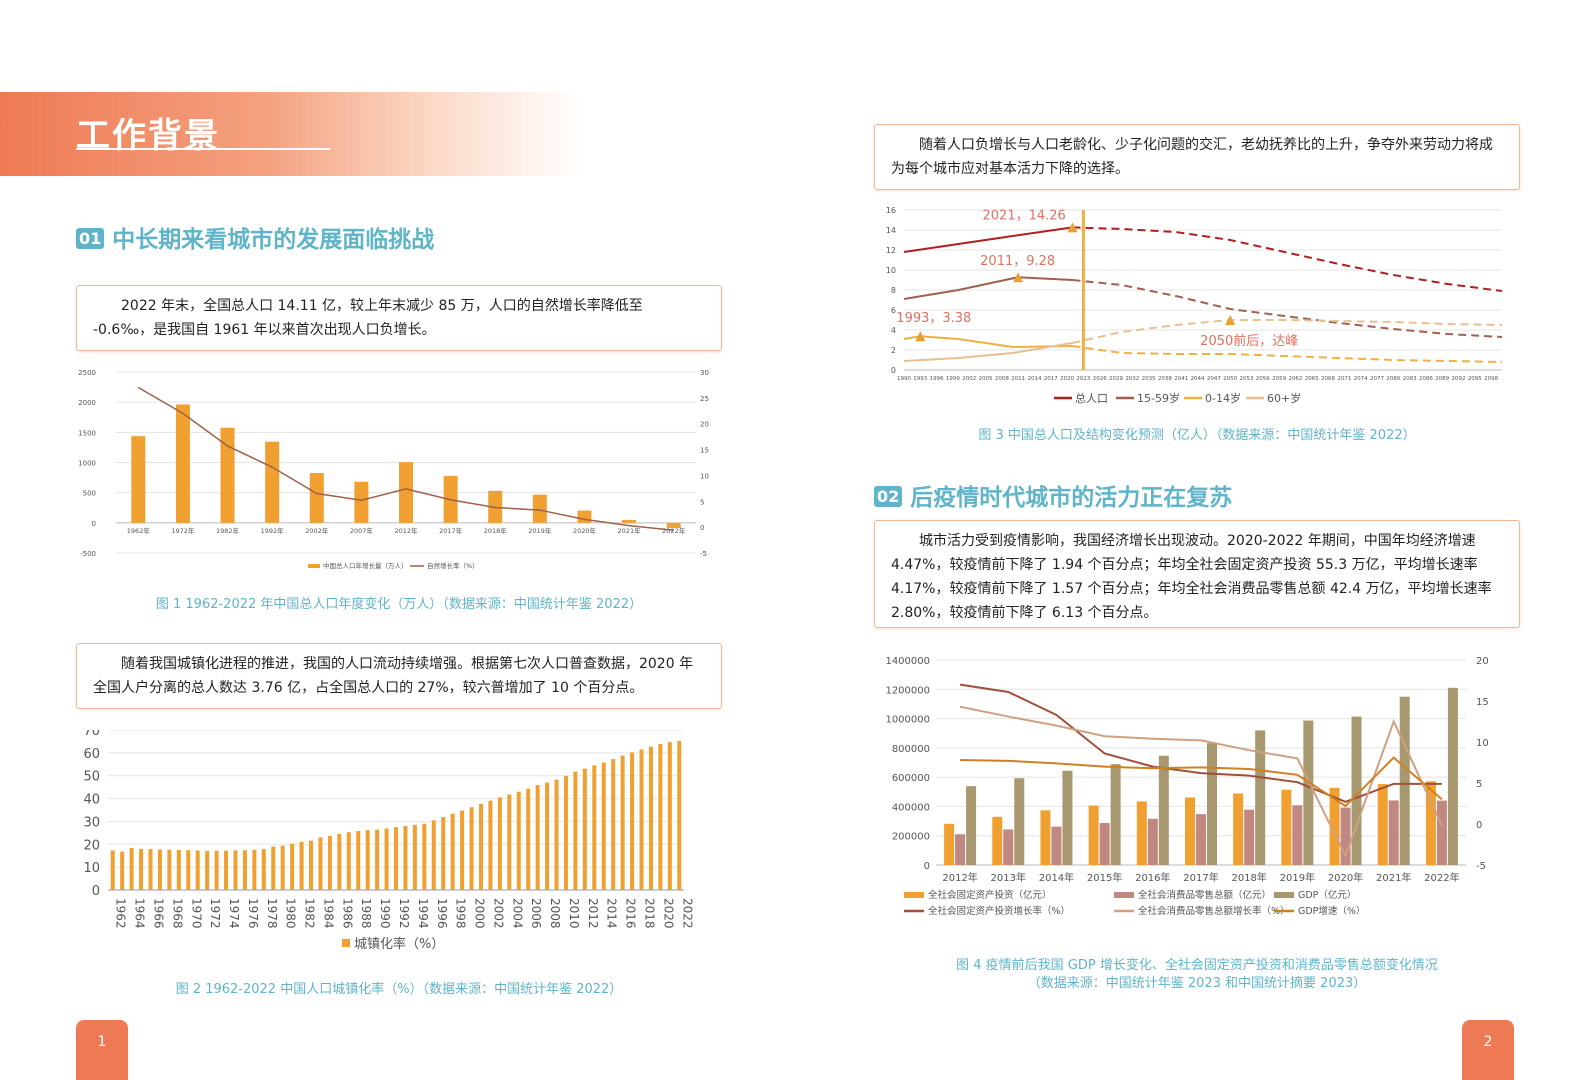  Describe the element at coordinates (687, 913) in the screenshot. I see `x-tick-label: 2022` at that location.